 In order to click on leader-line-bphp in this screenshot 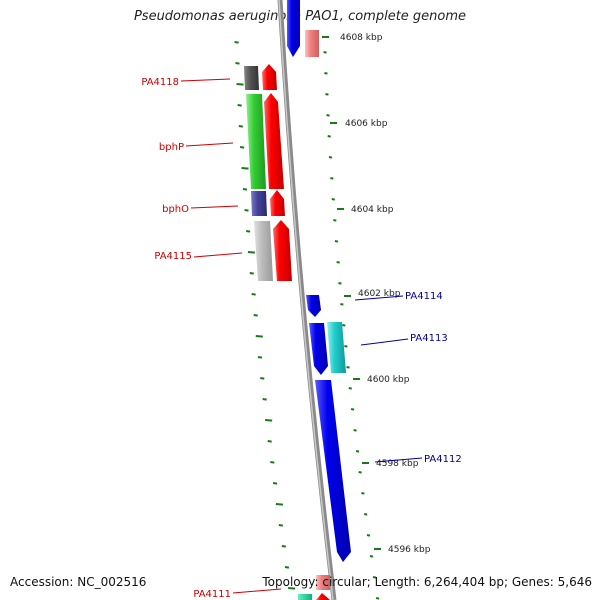, I will do `click(209, 144)`.